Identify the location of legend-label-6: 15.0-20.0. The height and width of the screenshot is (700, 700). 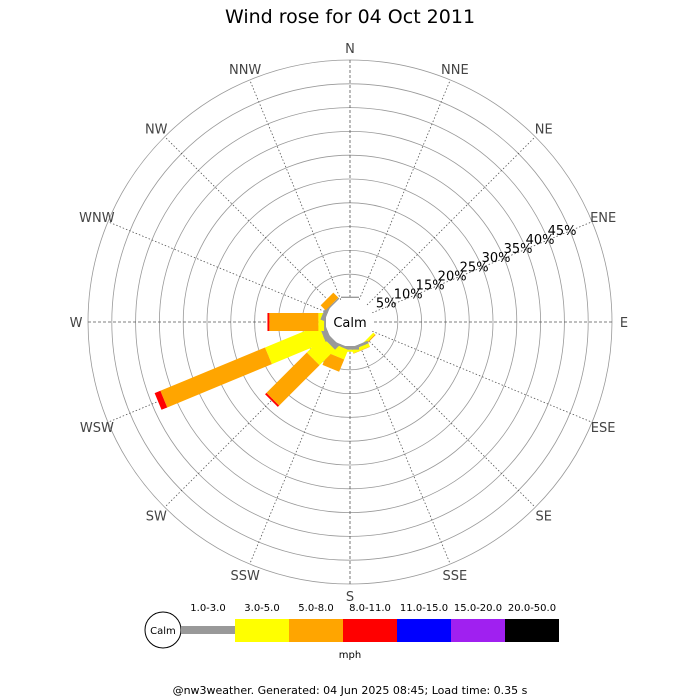
(478, 608).